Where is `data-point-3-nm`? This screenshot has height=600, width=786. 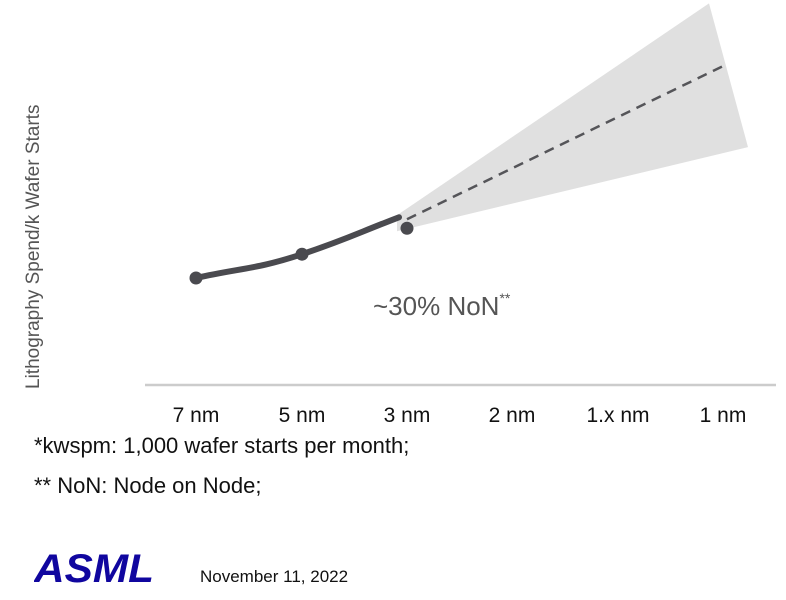
data-point-3-nm is located at coordinates (407, 228).